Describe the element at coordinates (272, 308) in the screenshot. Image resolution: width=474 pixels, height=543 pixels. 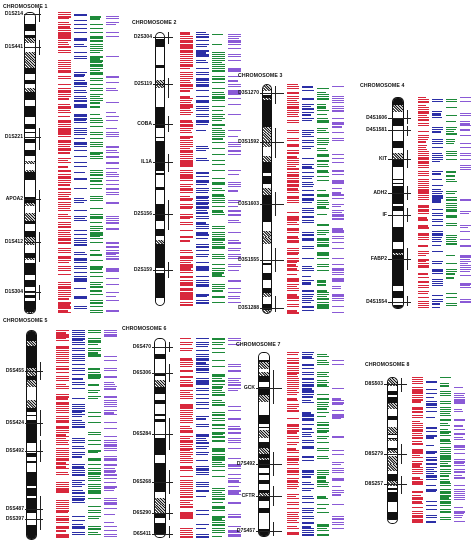
I see `marker-leader` at that location.